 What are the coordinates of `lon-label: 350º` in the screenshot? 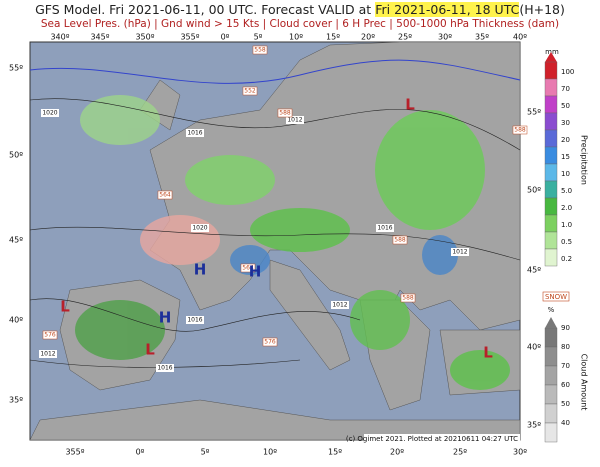 It's located at (144, 37).